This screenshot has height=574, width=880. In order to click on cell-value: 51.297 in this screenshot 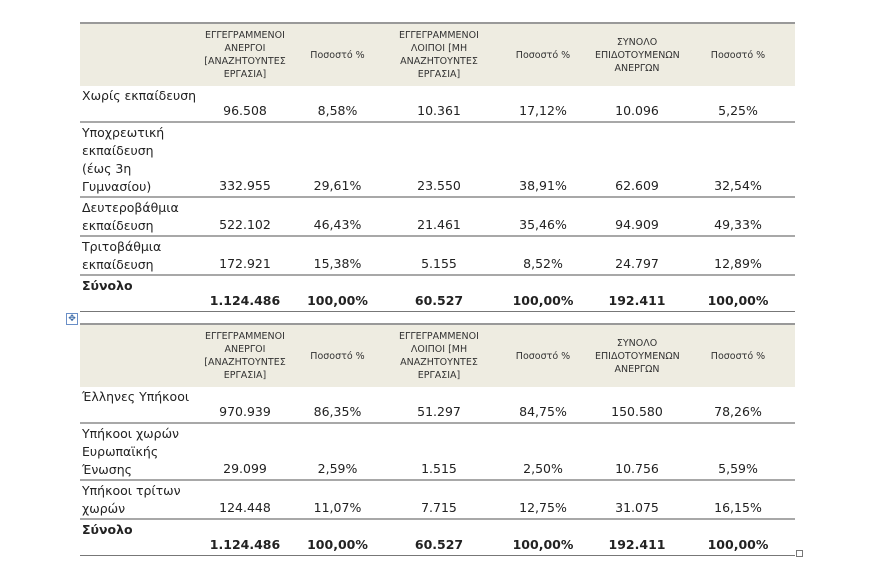, I will do `click(439, 405)`.